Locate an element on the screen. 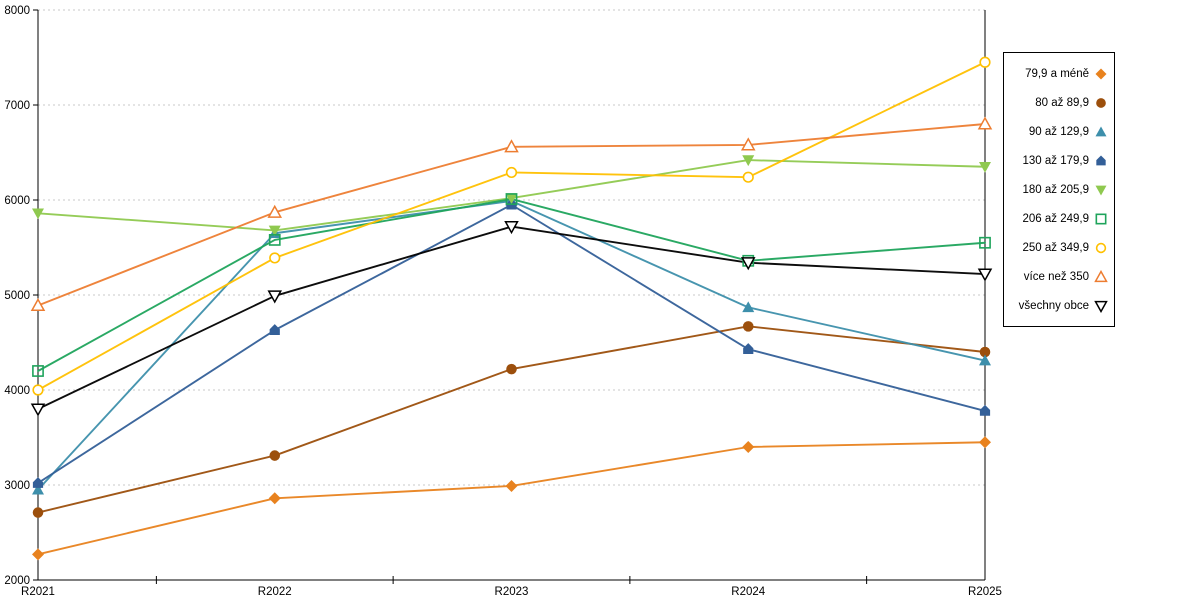  legend-marker-circle-open-icon is located at coordinates (1101, 247).